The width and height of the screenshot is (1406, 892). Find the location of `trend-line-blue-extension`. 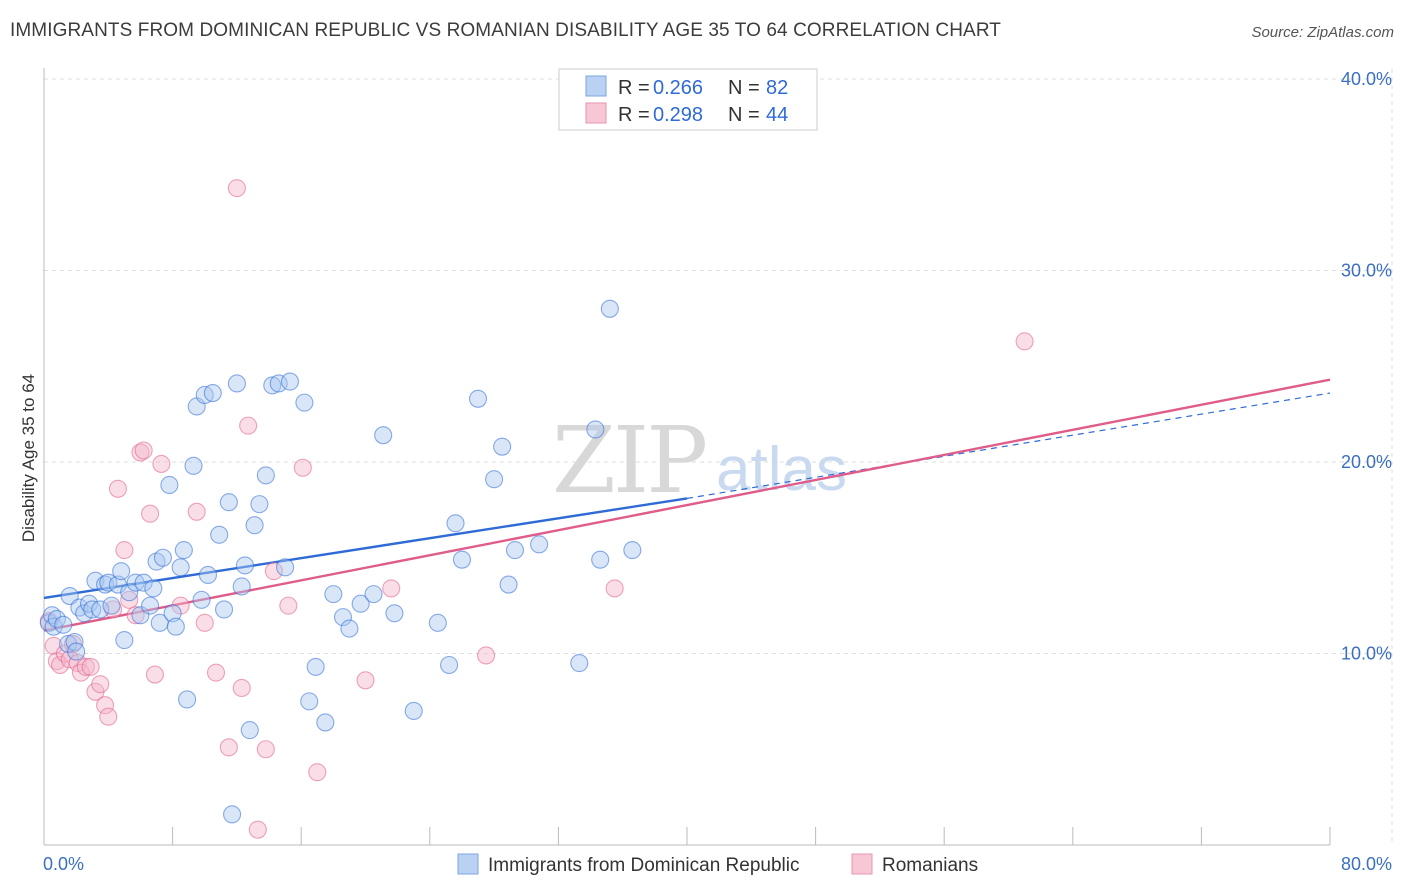

trend-line-blue-extension is located at coordinates (1008, 445).